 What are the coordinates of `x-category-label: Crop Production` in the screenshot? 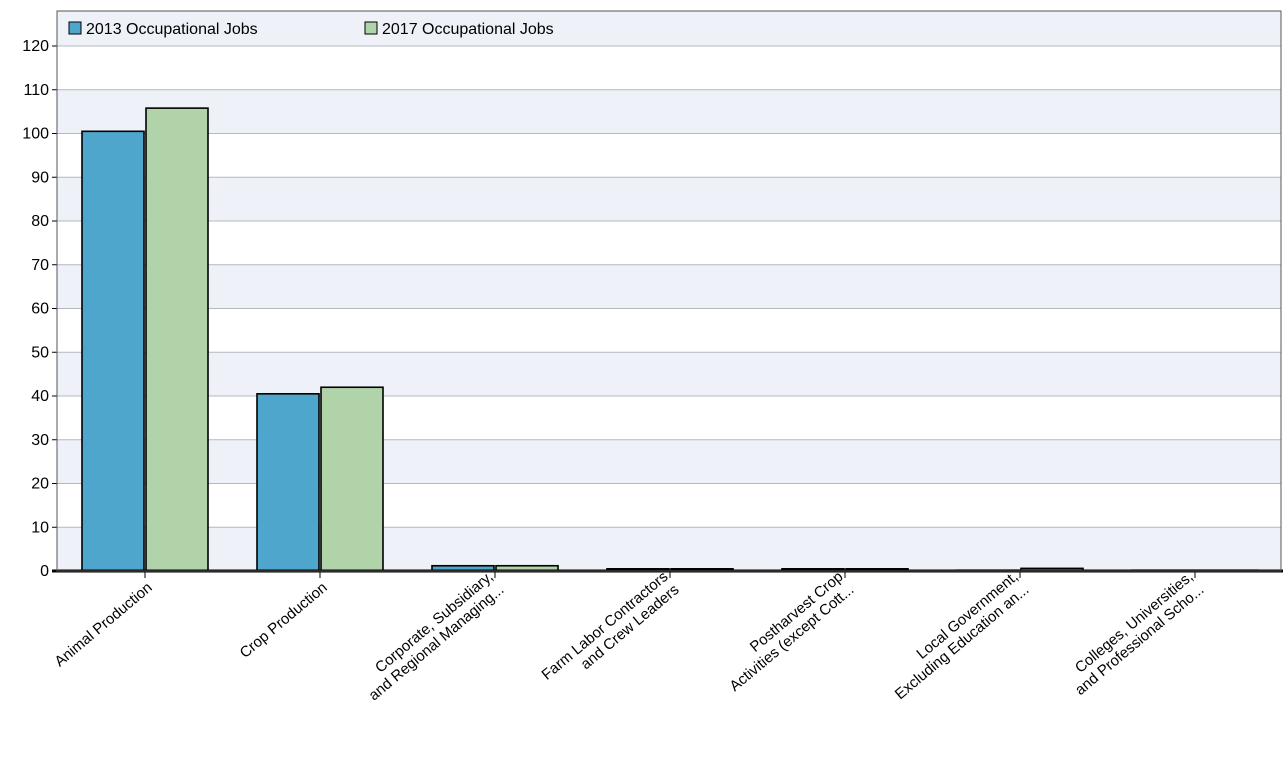 It's located at (284, 620).